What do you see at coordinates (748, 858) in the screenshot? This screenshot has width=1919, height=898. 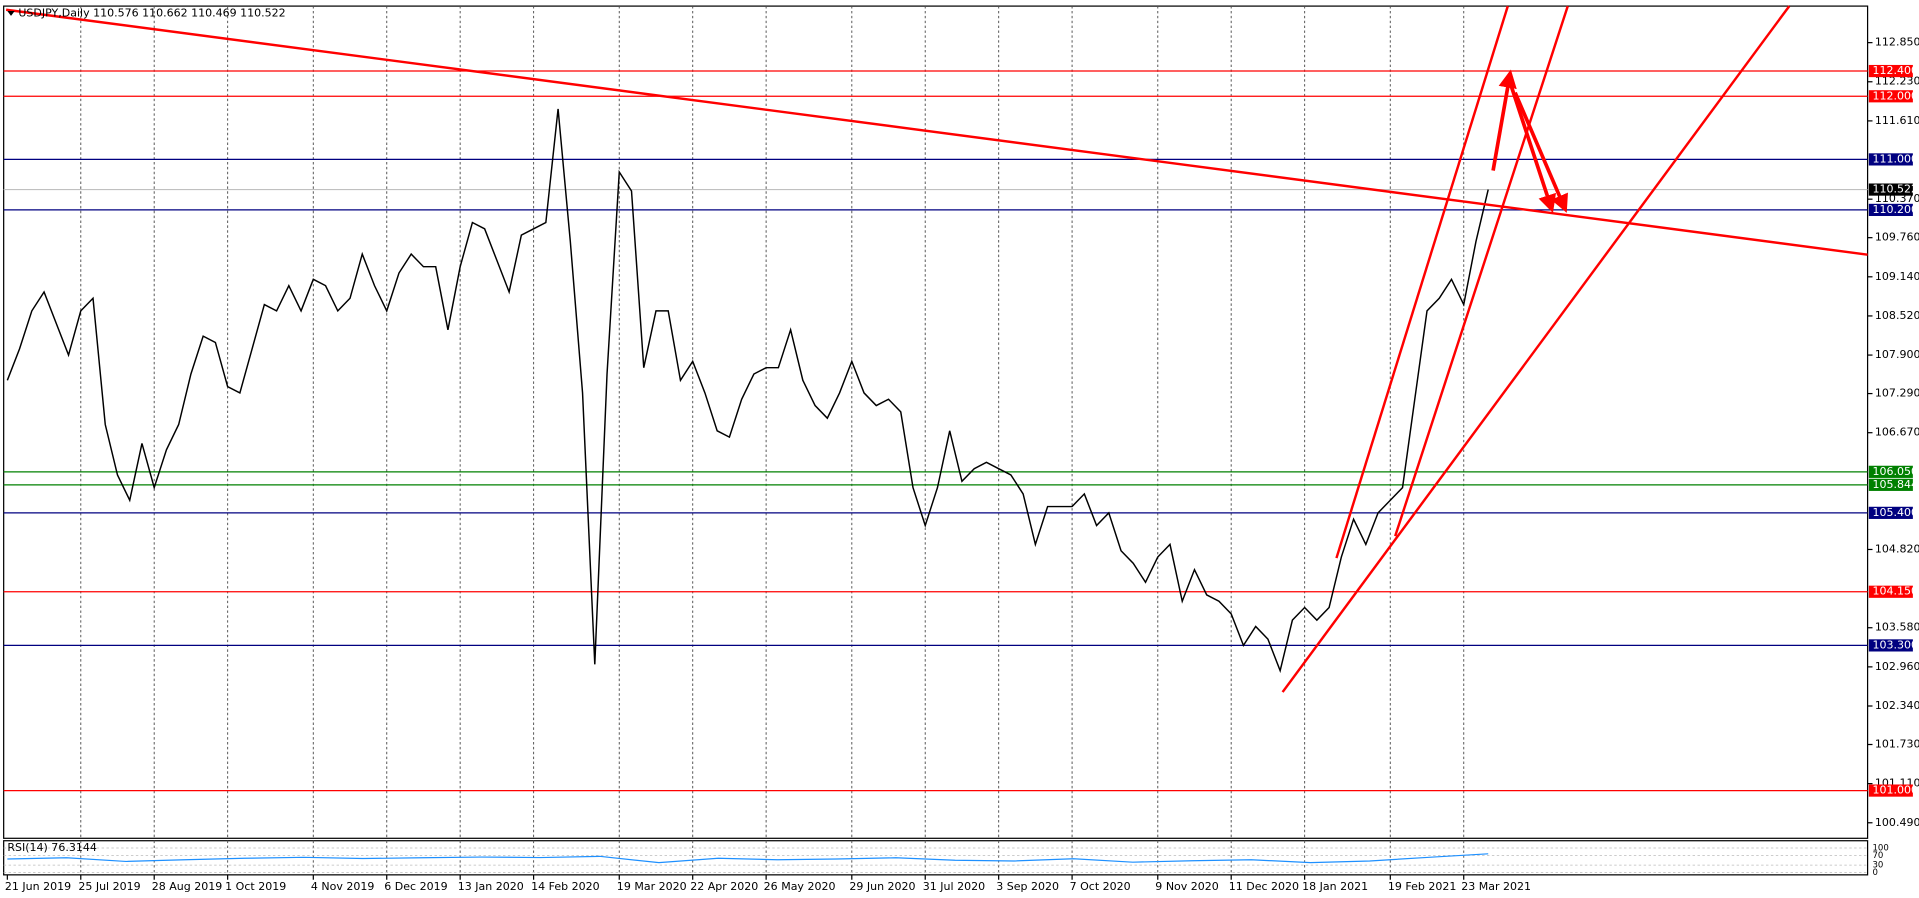 I see `rsi-line` at bounding box center [748, 858].